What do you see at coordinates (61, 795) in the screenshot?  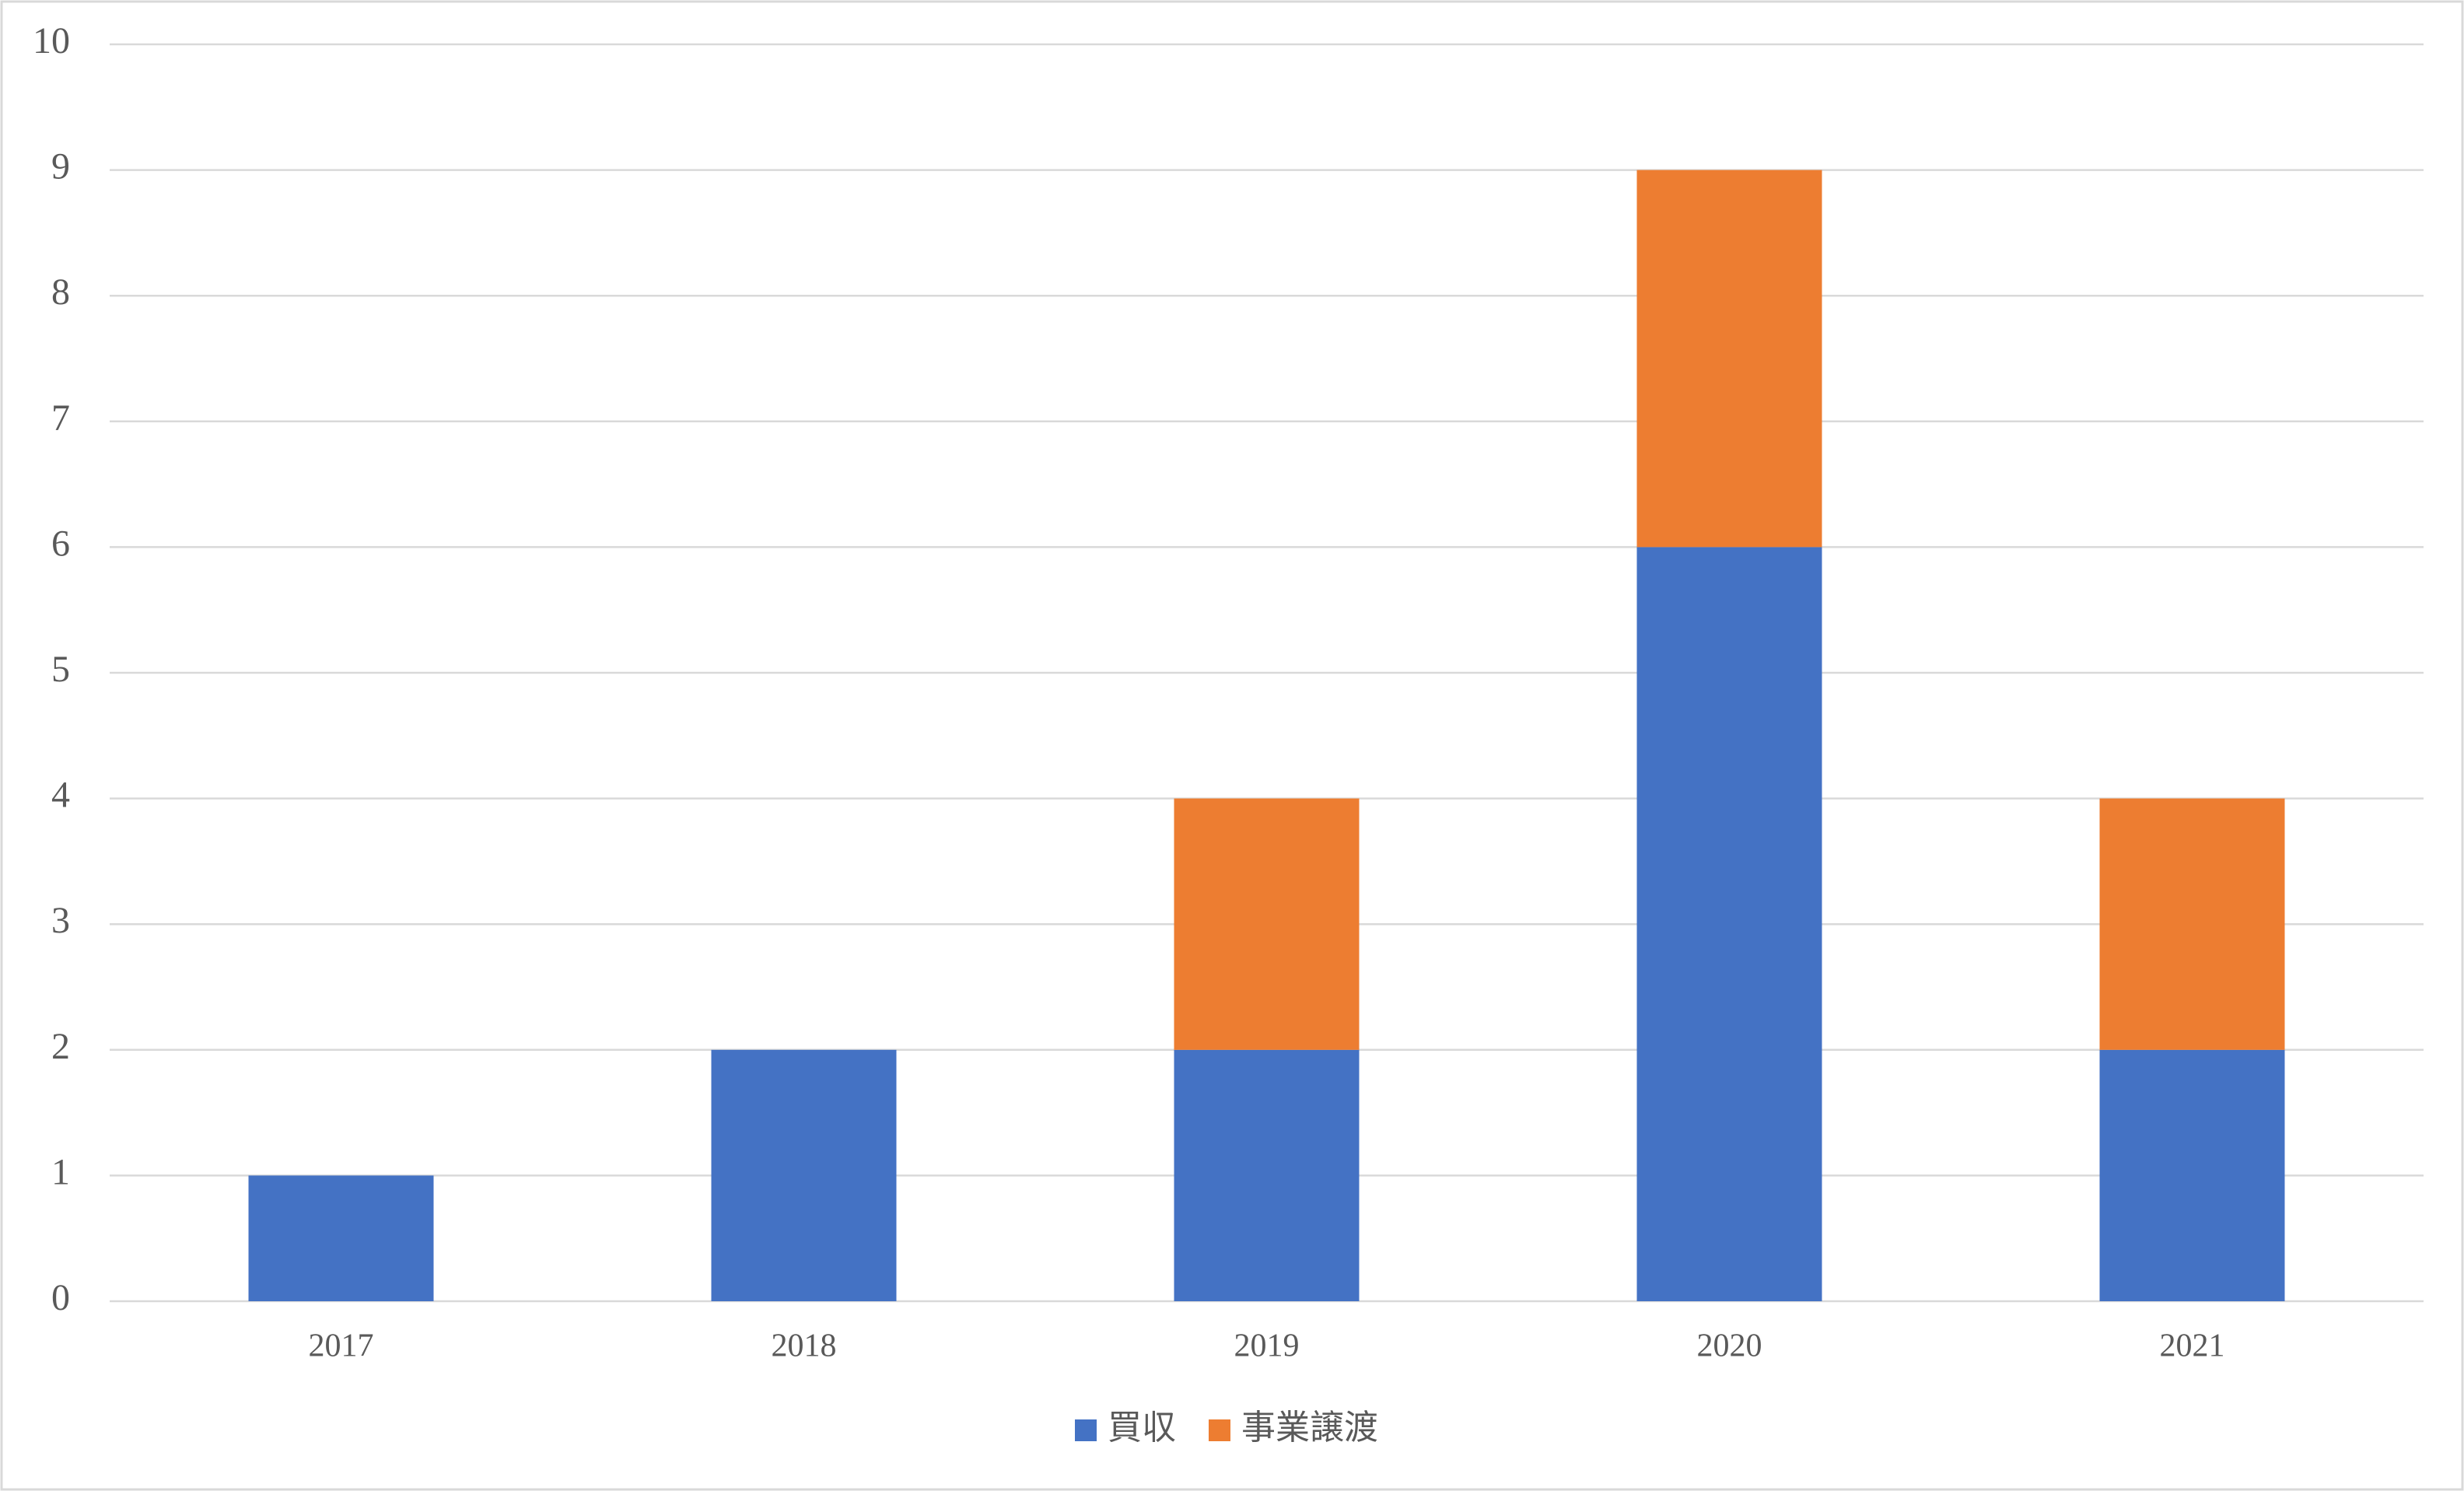 I see `y-tick-label: 4` at bounding box center [61, 795].